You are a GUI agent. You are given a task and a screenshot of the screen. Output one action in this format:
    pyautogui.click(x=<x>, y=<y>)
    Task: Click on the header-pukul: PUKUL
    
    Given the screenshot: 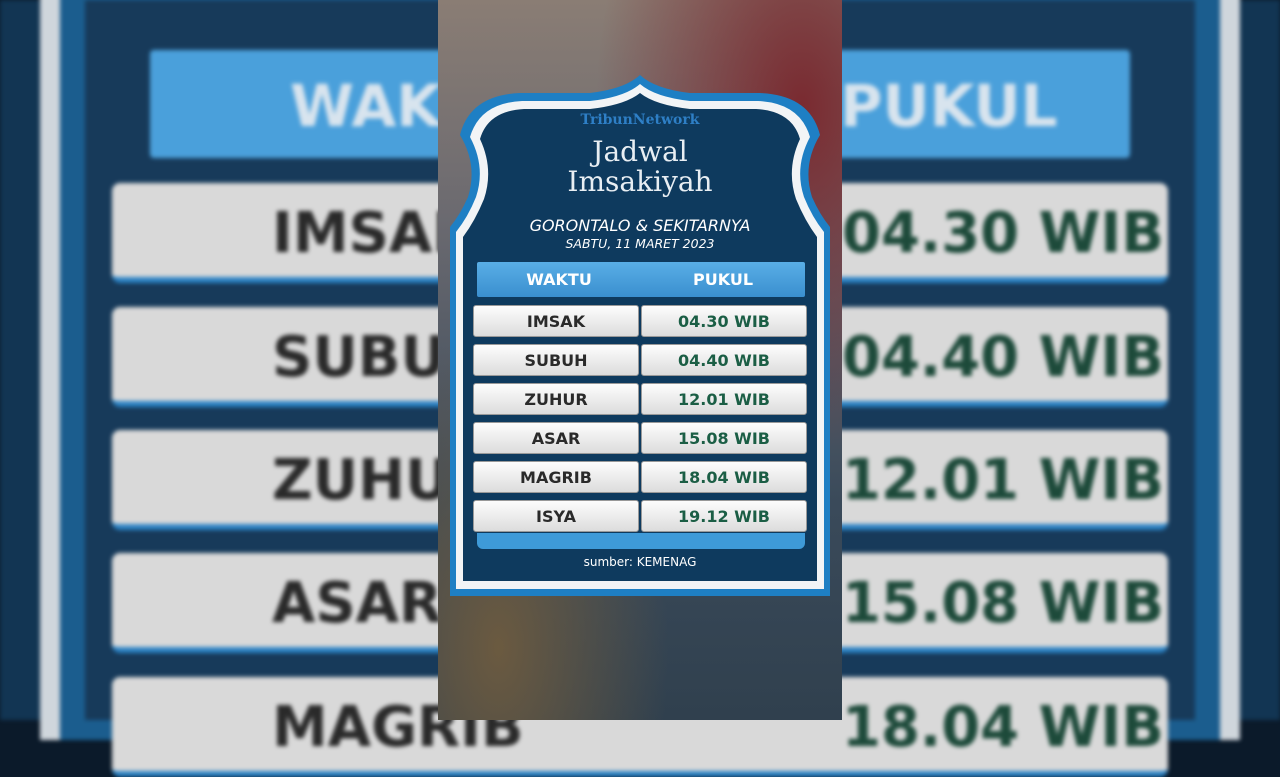 What is the action you would take?
    pyautogui.click(x=723, y=279)
    